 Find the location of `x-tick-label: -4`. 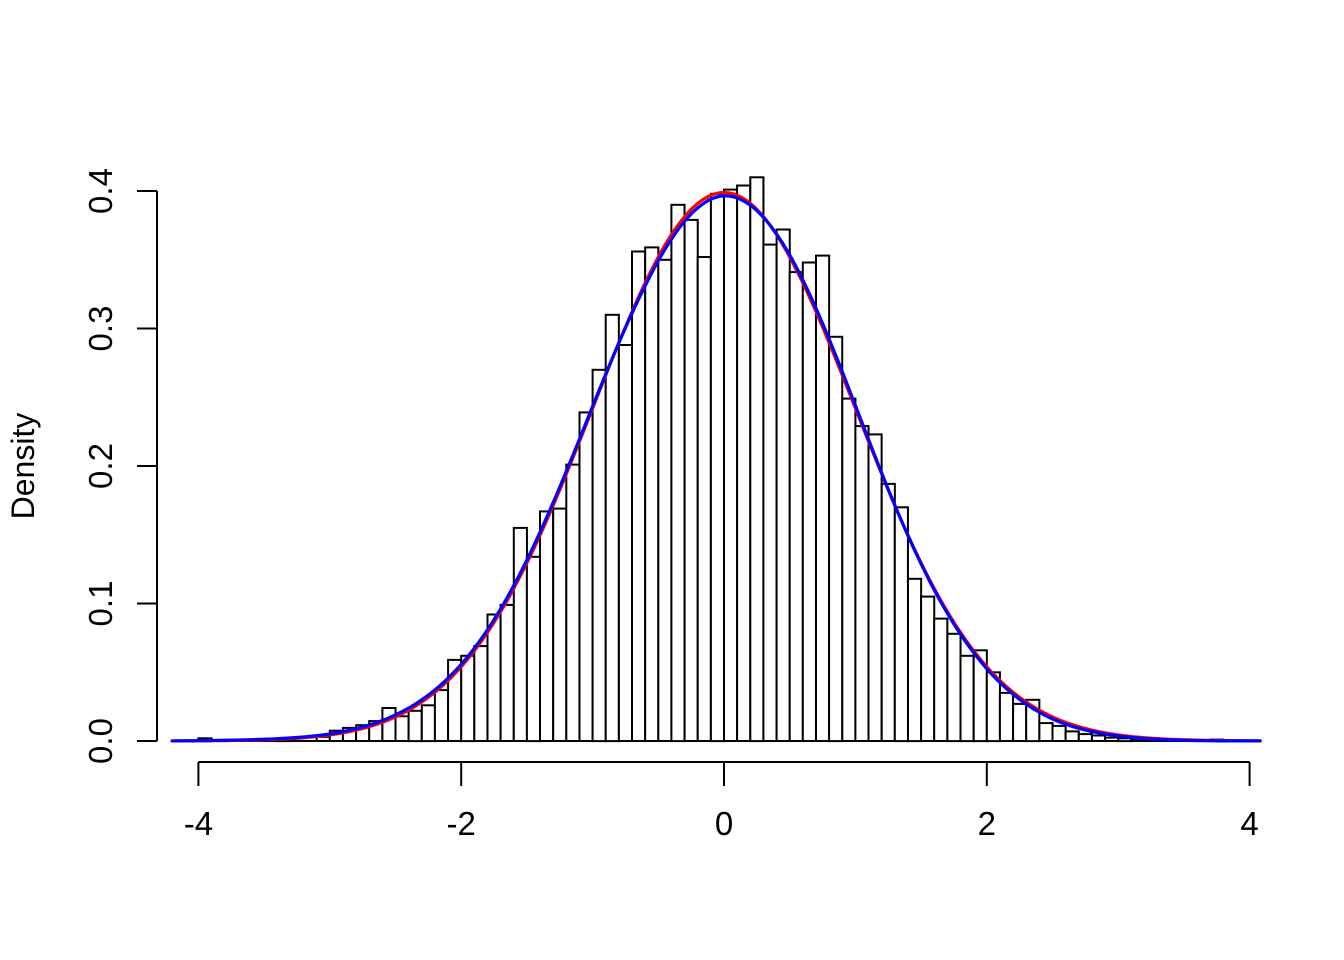

x-tick-label: -4 is located at coordinates (198, 823).